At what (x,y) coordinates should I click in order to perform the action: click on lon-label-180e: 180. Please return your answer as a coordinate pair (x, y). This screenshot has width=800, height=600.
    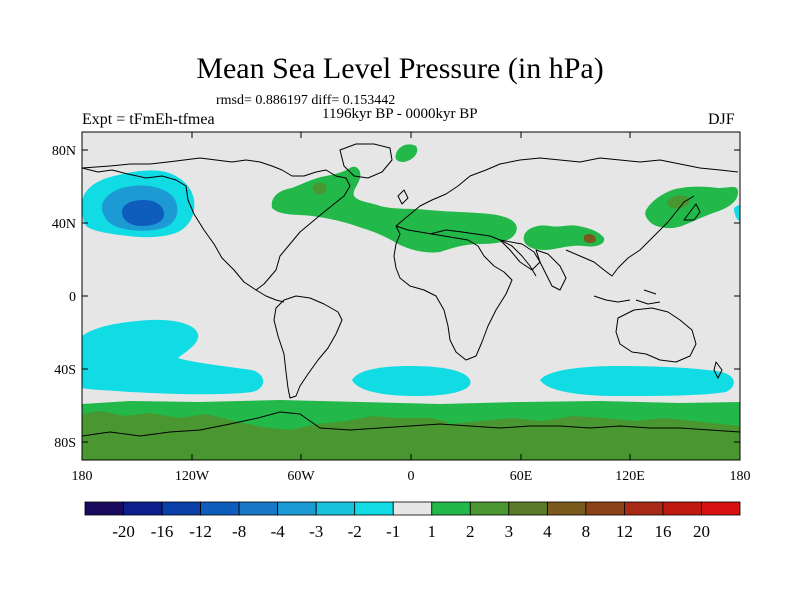
    Looking at the image, I should click on (740, 476).